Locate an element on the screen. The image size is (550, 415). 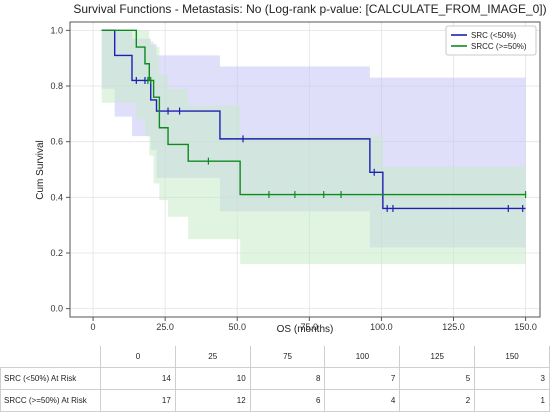
legend-entry-label: SRC (<50%) is located at coordinates (493, 35).